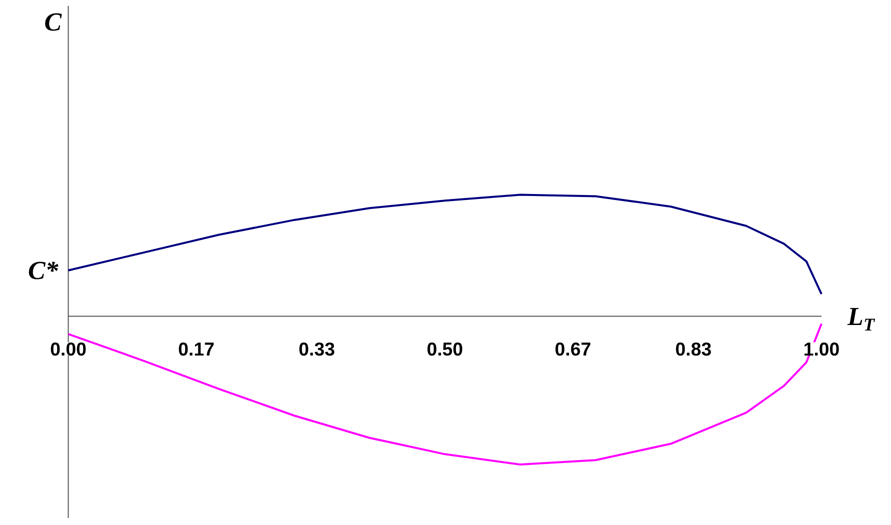 Image resolution: width=891 pixels, height=525 pixels. What do you see at coordinates (693, 349) in the screenshot?
I see `x-tick-label: 0.83` at bounding box center [693, 349].